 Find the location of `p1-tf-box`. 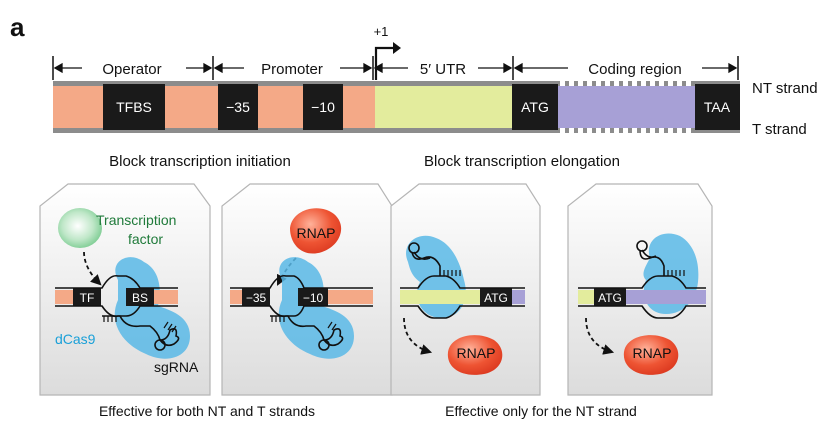

p1-tf-box is located at coordinates (87, 297).